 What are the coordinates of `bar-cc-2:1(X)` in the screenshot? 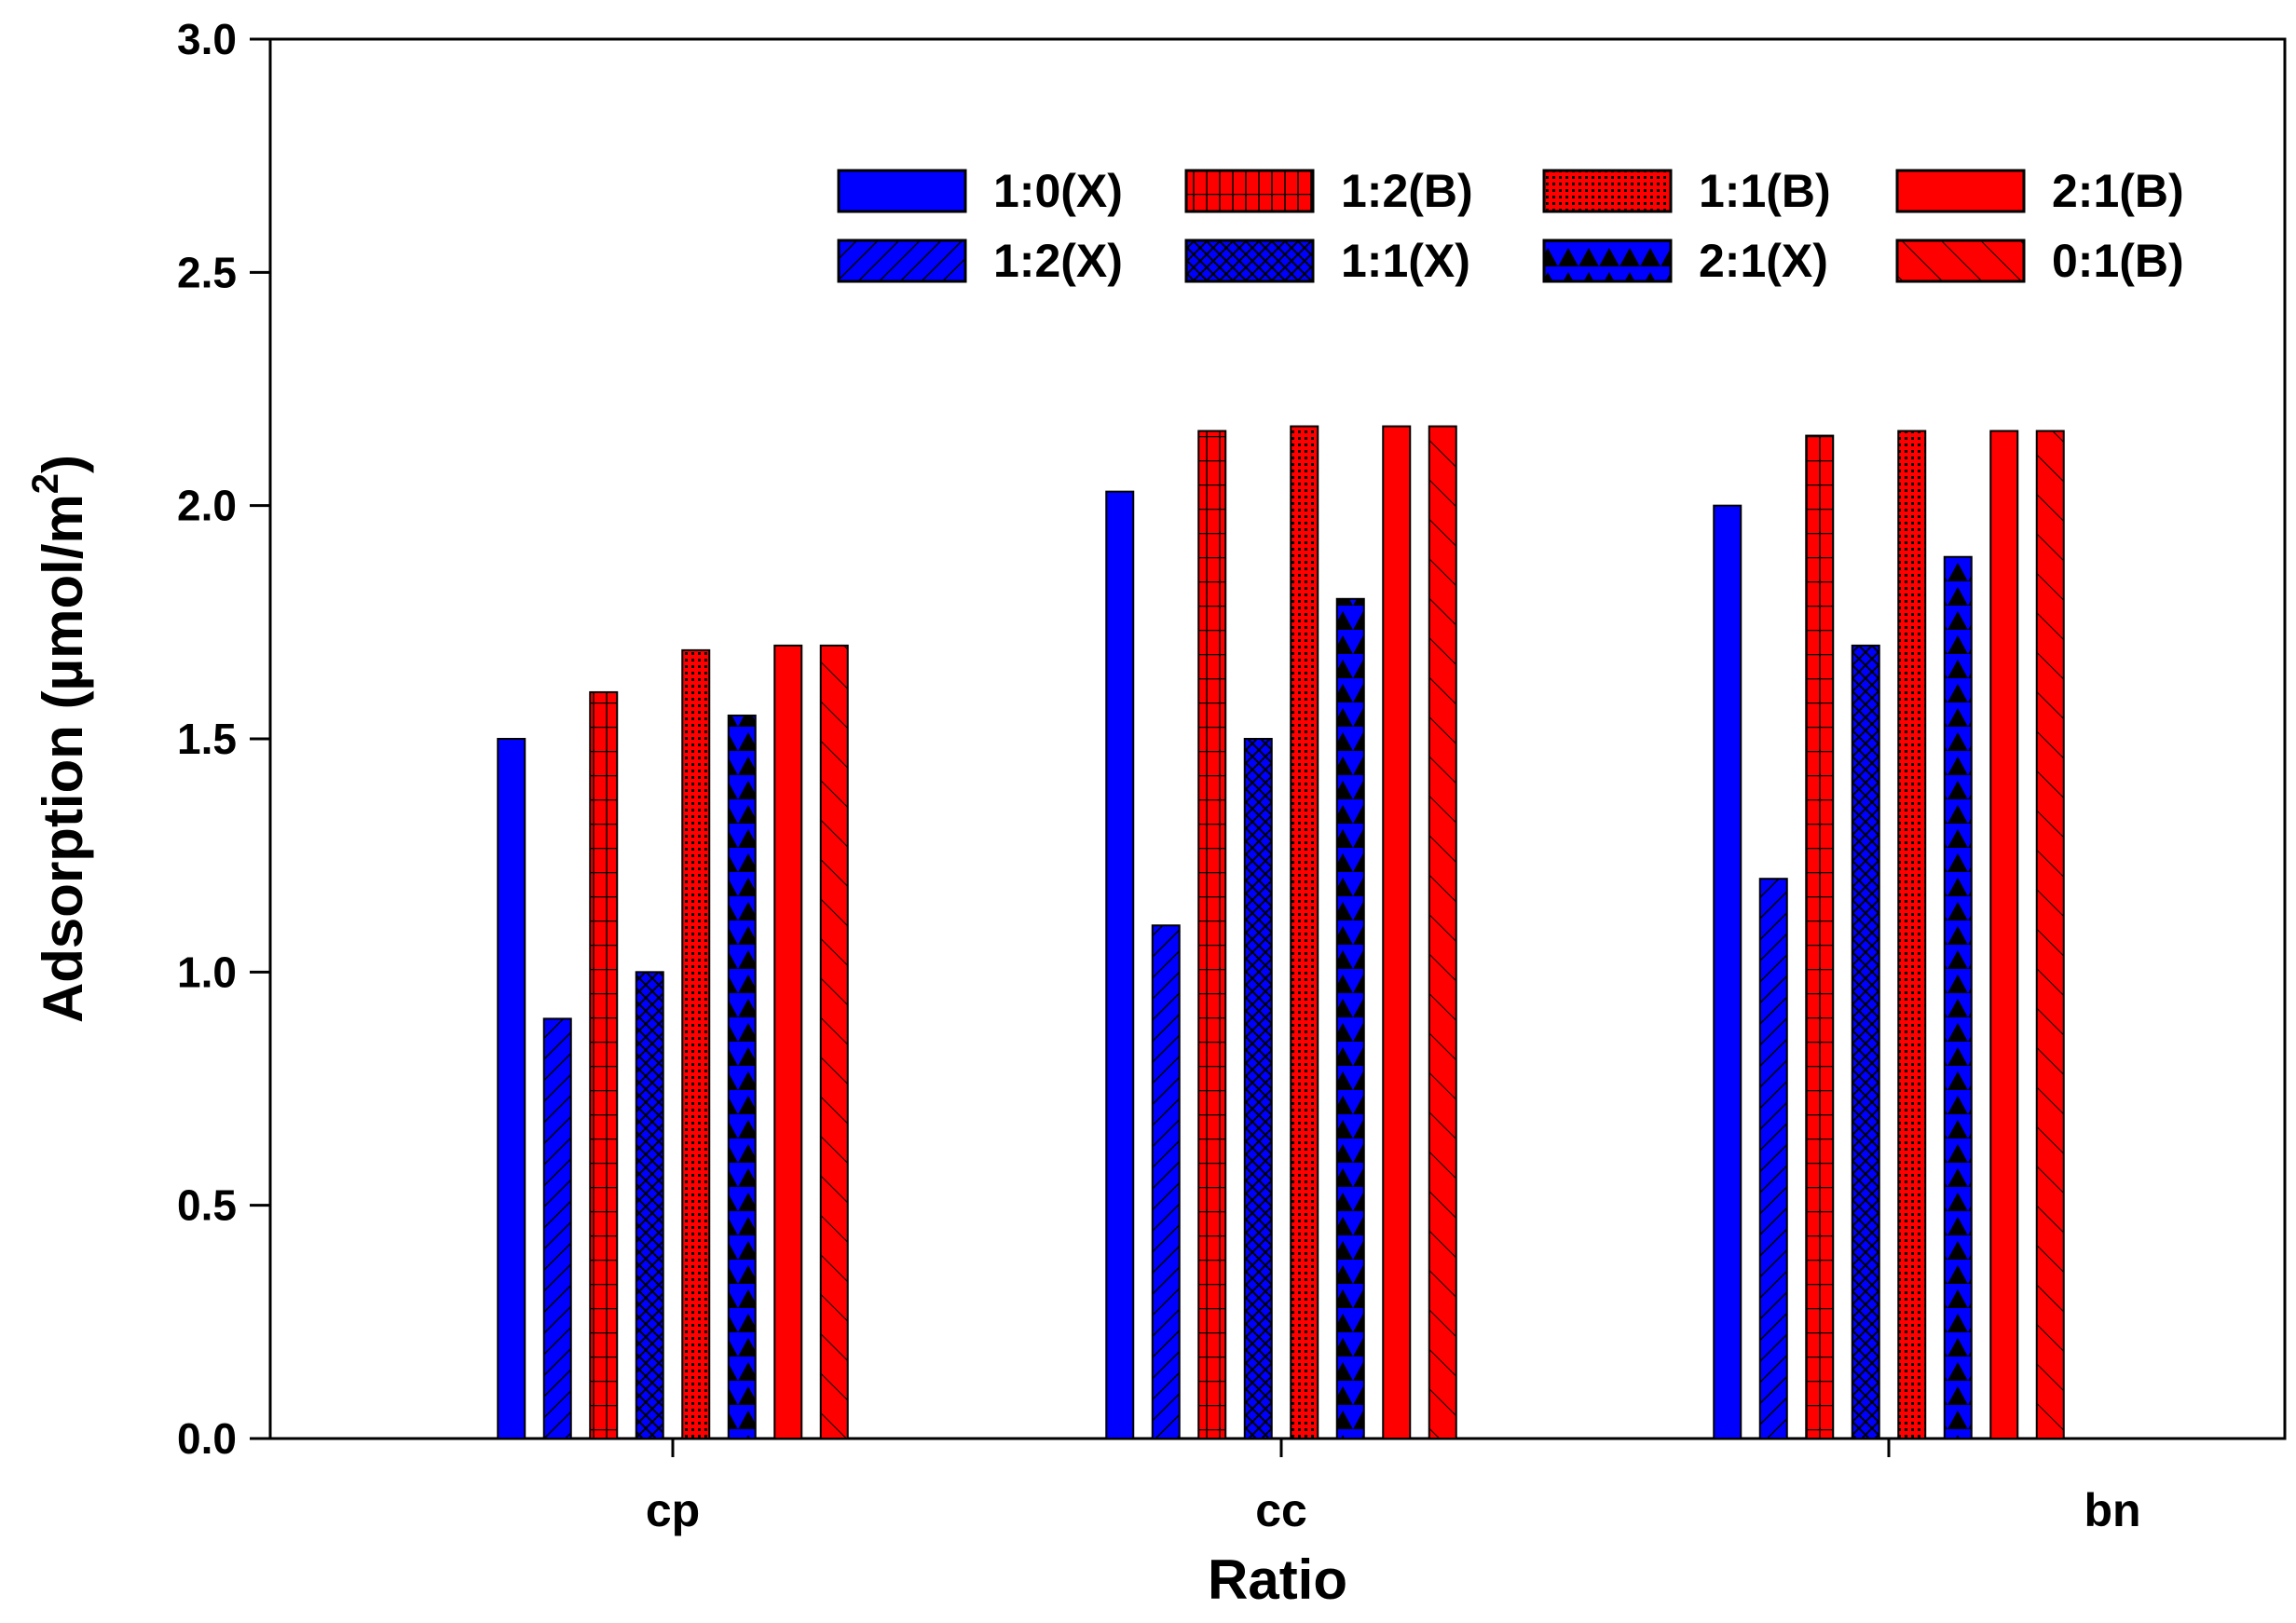 It's located at (1350, 1018).